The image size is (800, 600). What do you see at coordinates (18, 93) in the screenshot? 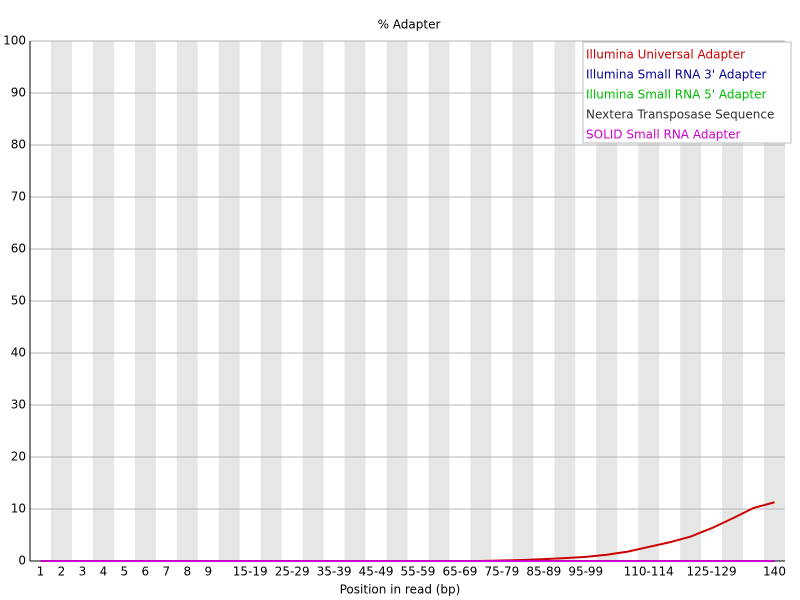
I see `y-tick-label: 90` at bounding box center [18, 93].